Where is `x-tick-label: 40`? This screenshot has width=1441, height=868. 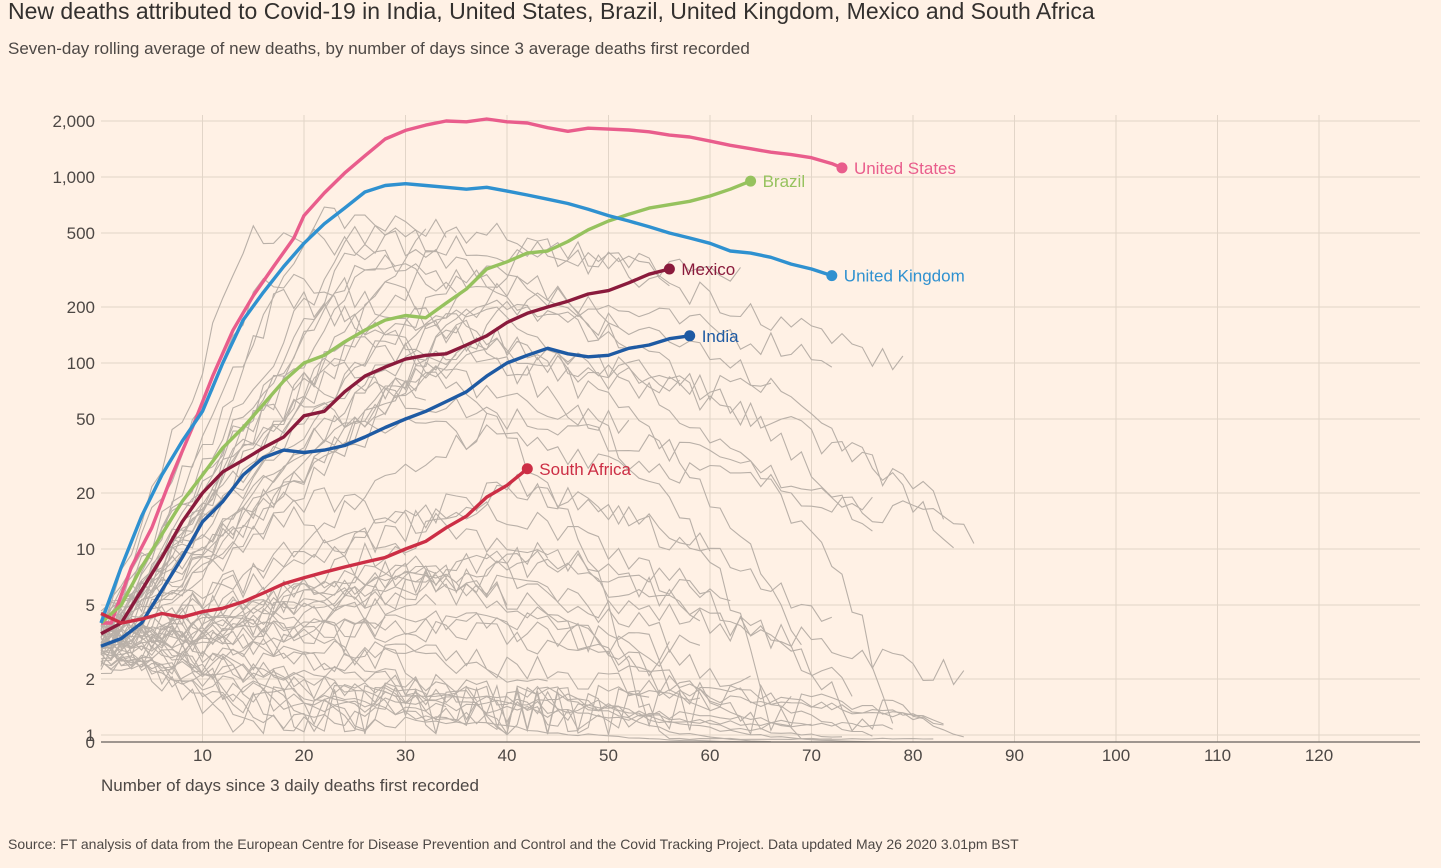
x-tick-label: 40 is located at coordinates (507, 755).